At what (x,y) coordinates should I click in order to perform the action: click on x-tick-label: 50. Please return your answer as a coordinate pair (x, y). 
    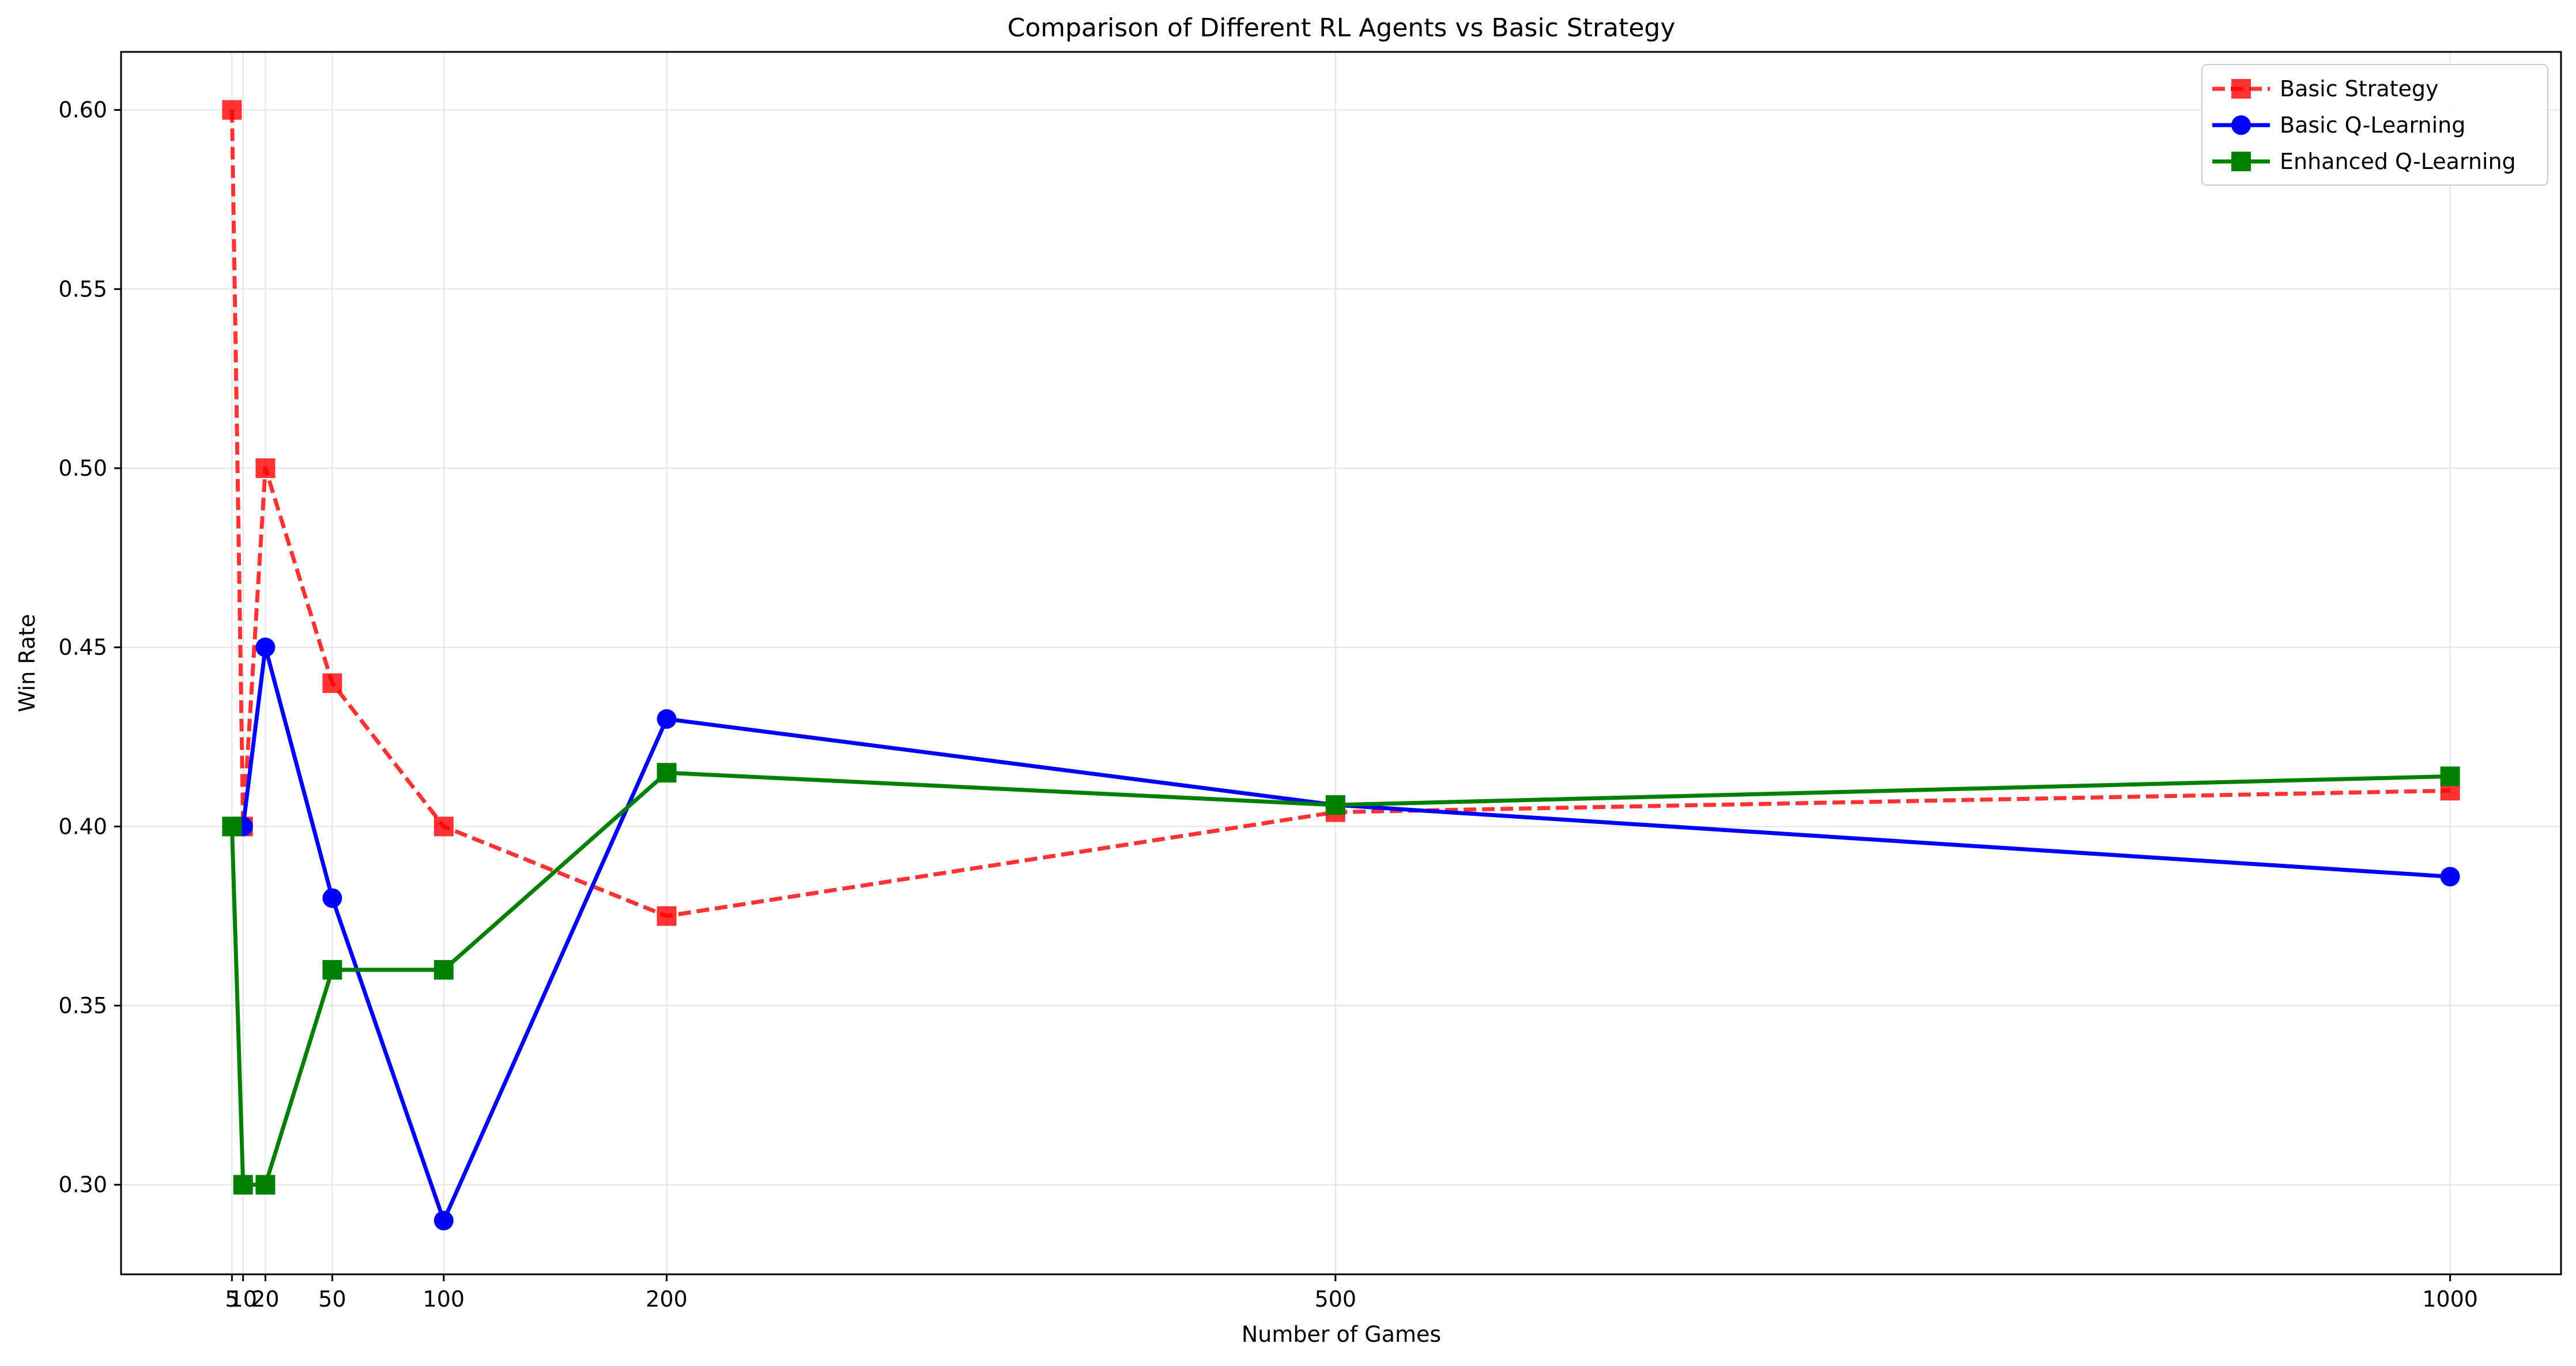
    Looking at the image, I should click on (332, 1299).